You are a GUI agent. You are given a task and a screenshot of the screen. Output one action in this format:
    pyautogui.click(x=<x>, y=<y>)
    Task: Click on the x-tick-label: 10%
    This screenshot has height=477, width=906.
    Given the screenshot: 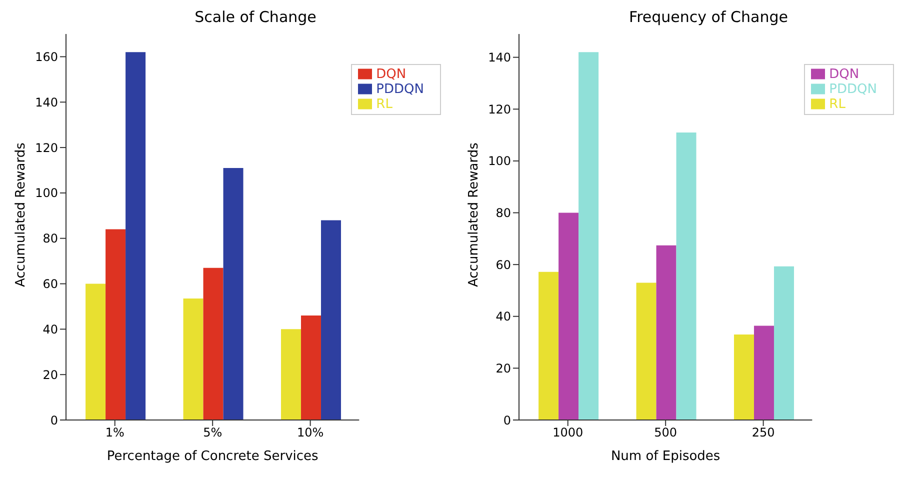 What is the action you would take?
    pyautogui.click(x=310, y=433)
    